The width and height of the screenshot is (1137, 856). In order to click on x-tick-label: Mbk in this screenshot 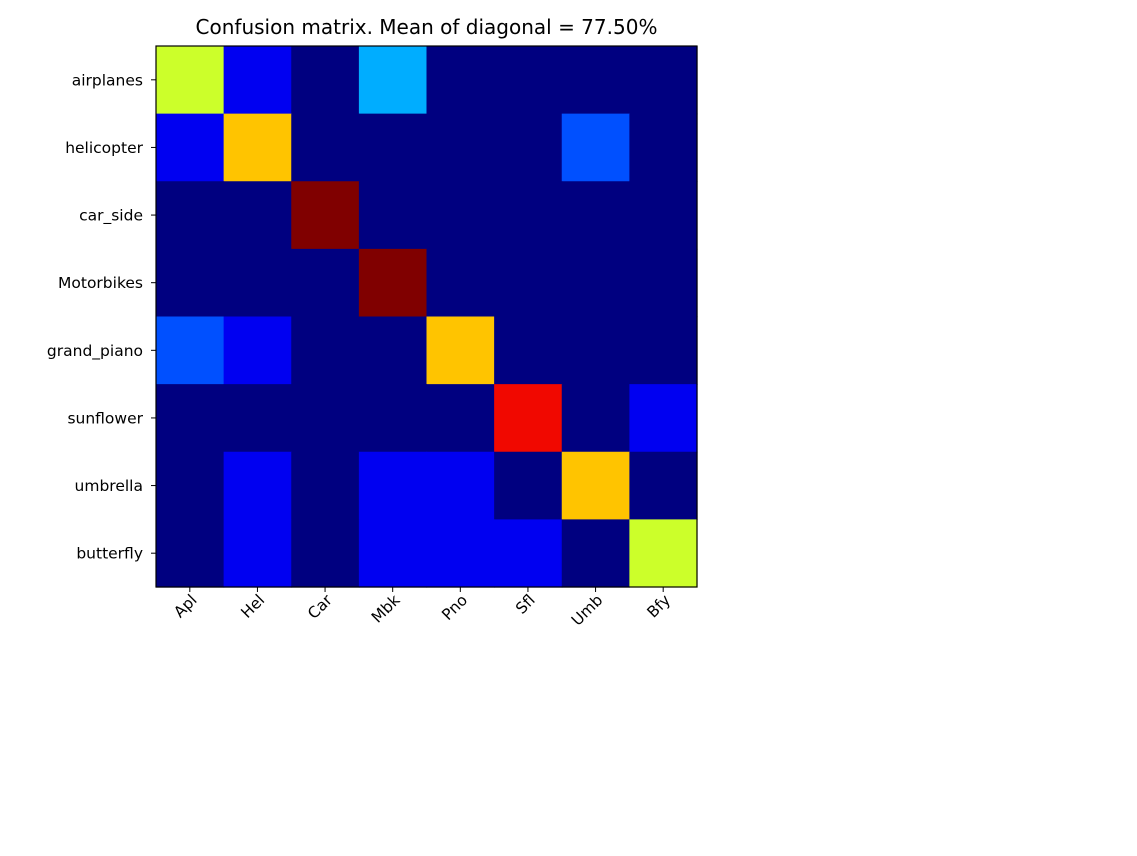, I will do `click(386, 609)`.